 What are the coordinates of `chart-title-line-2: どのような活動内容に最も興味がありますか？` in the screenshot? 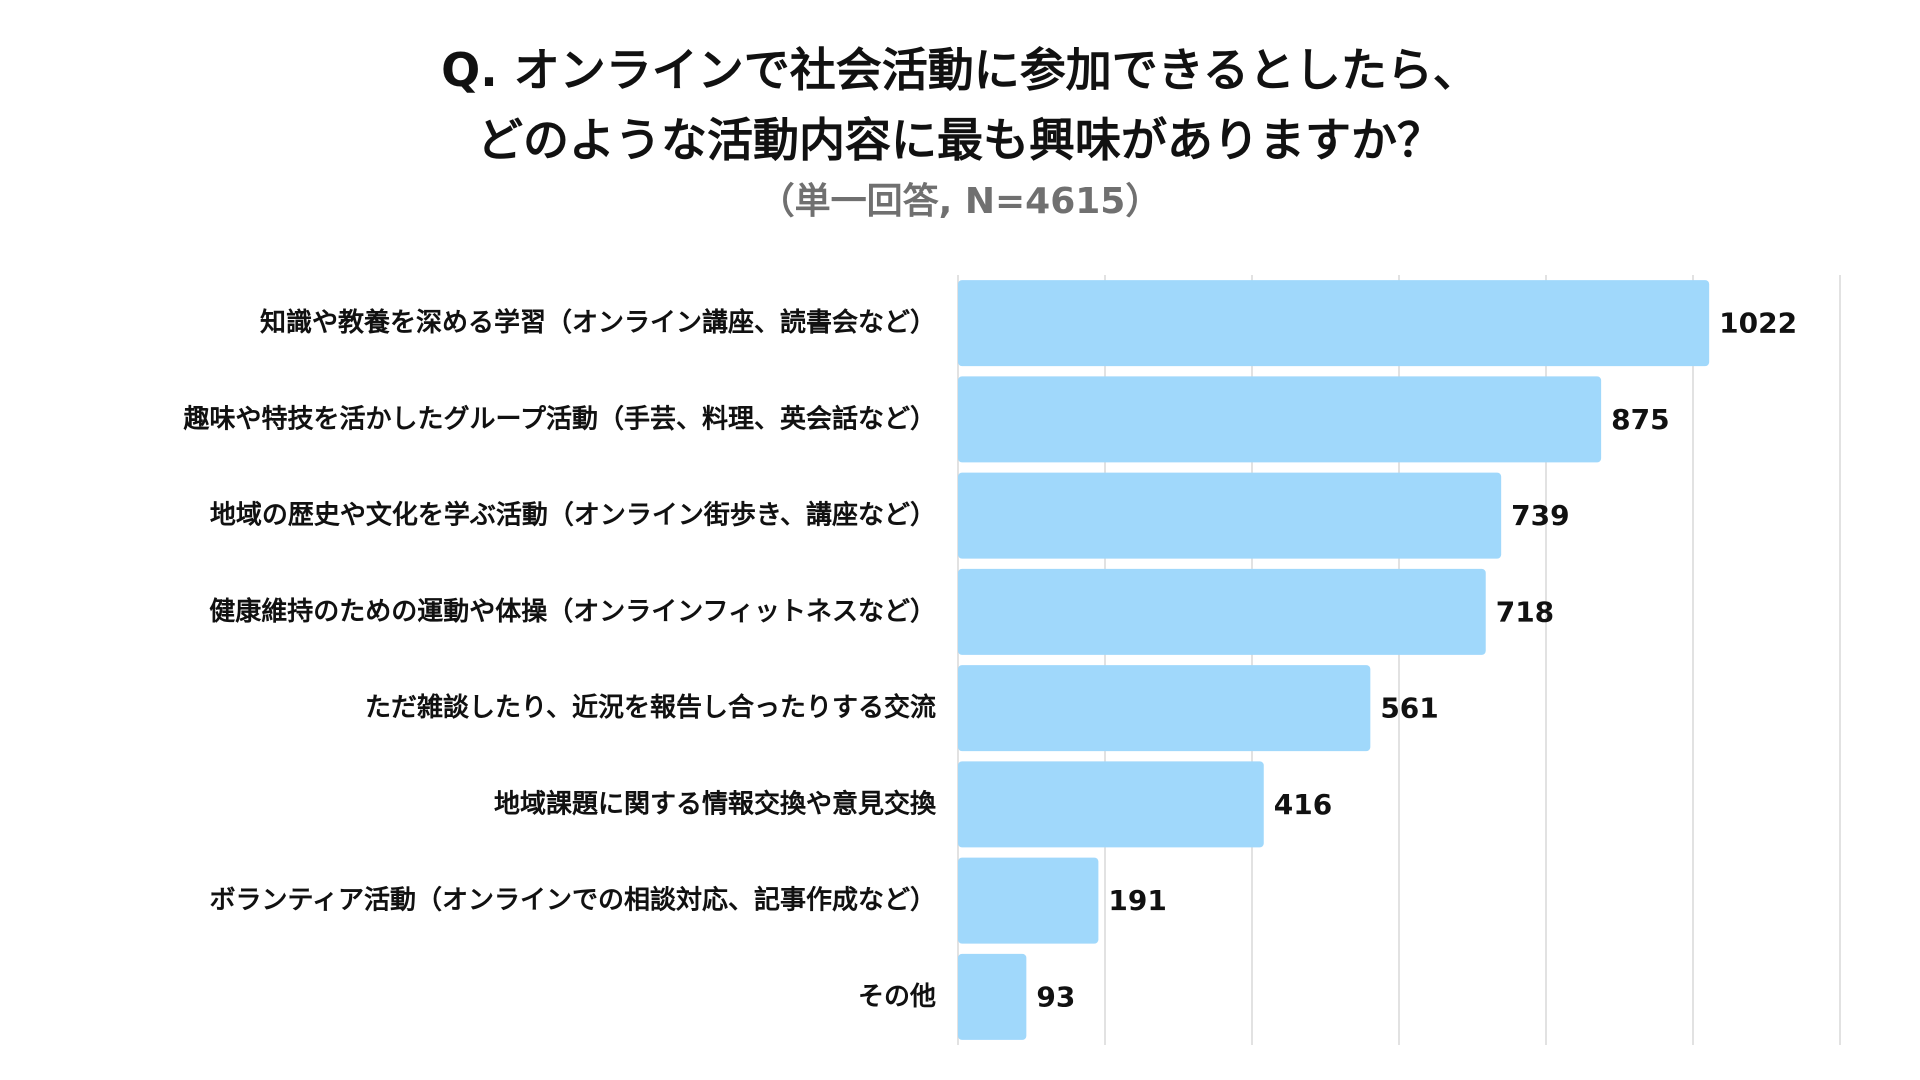 It's located at (960, 140).